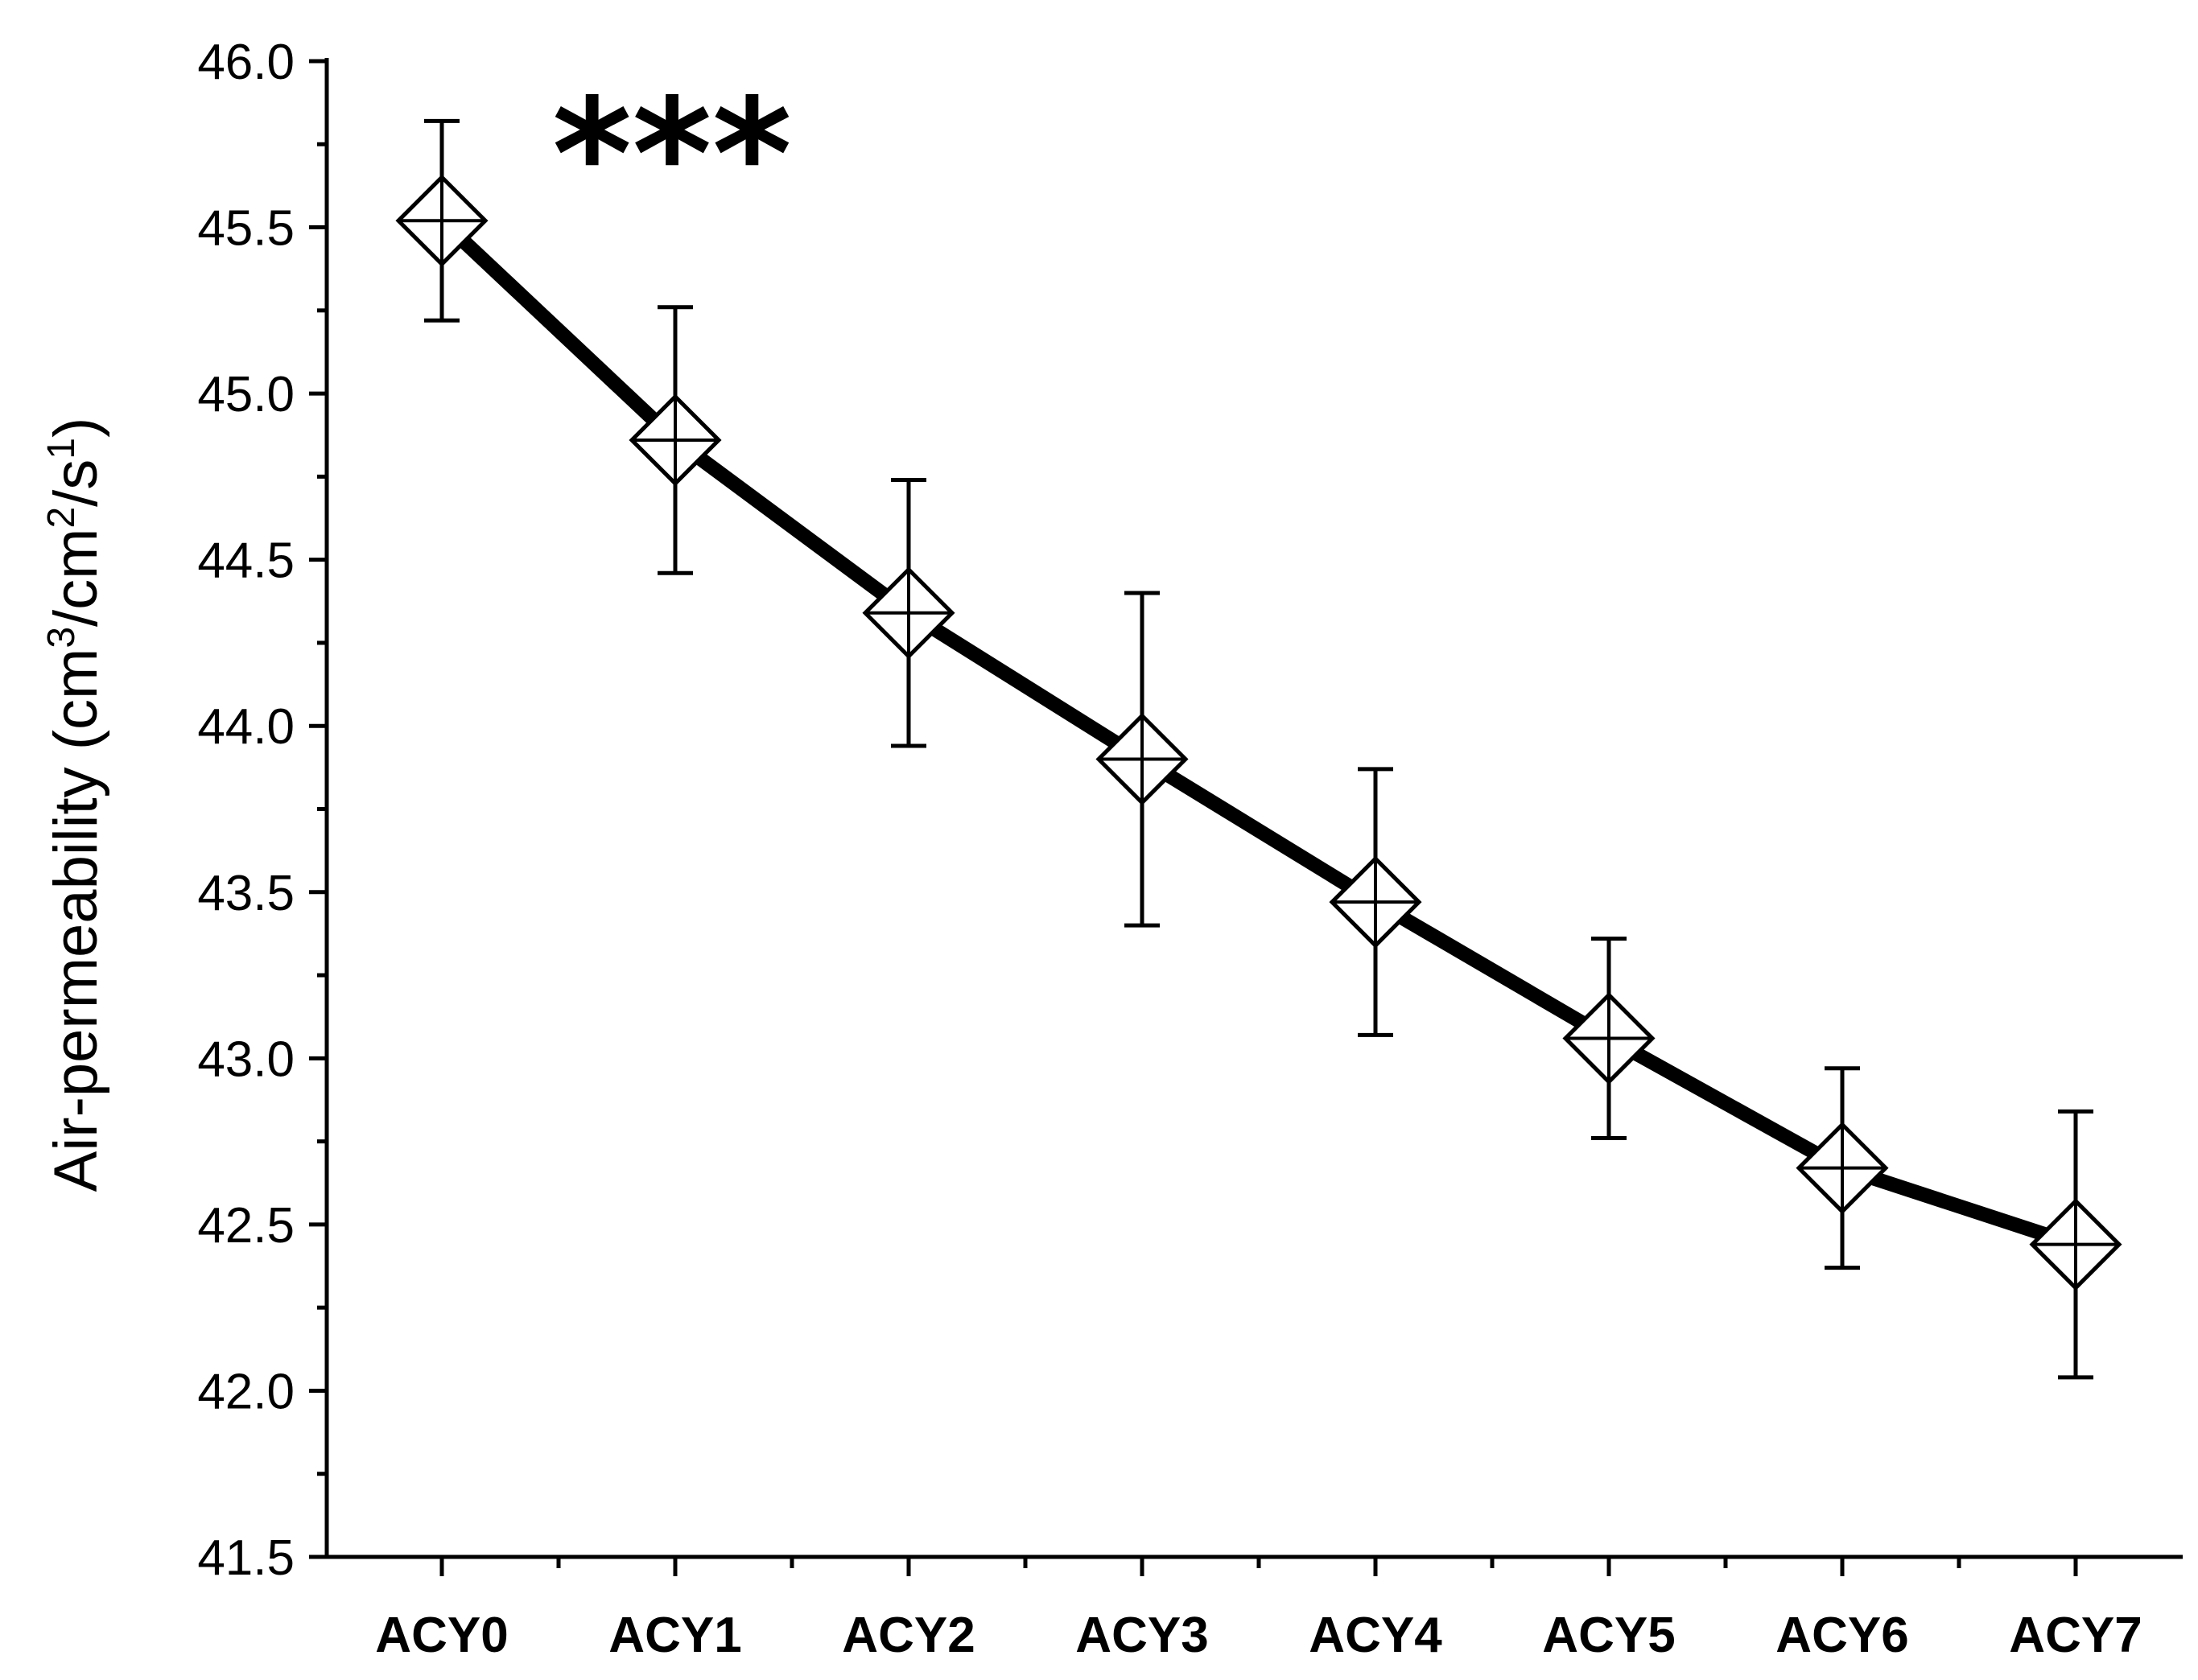  Describe the element at coordinates (1609, 1636) in the screenshot. I see `x-tick-label: ACY5` at that location.